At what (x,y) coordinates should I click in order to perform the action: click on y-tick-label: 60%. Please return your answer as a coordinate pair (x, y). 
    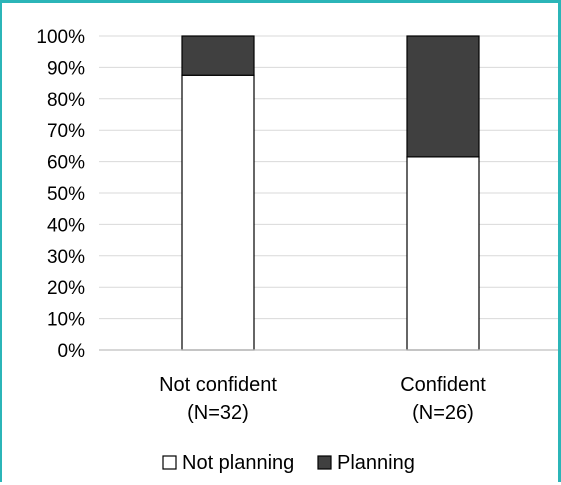
    Looking at the image, I should click on (66, 163).